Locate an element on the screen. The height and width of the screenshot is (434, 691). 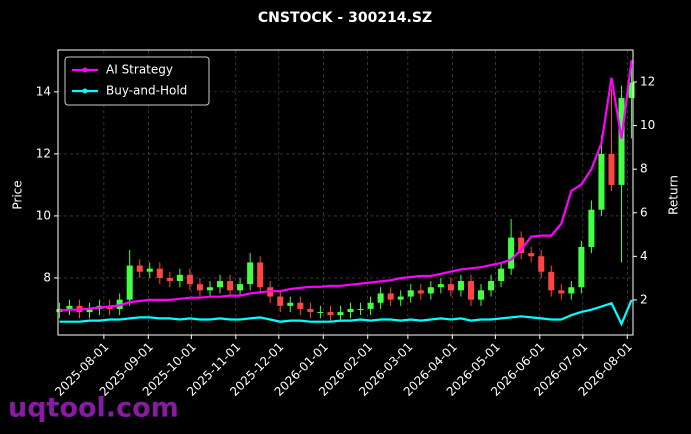
legend-label: Buy-and-Hold is located at coordinates (146, 91).